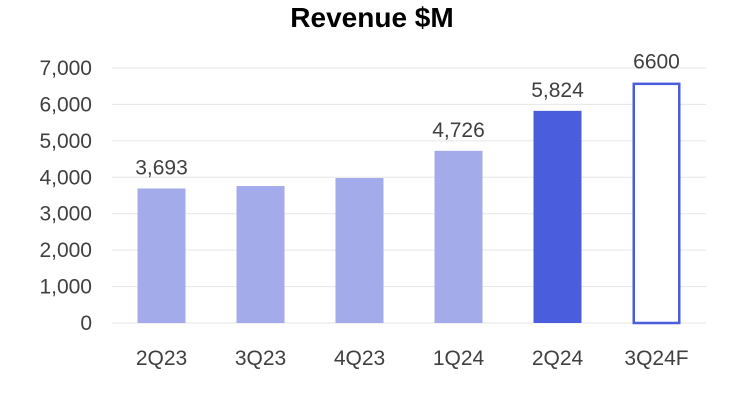  Describe the element at coordinates (359, 250) in the screenshot. I see `bar-4q23` at that location.